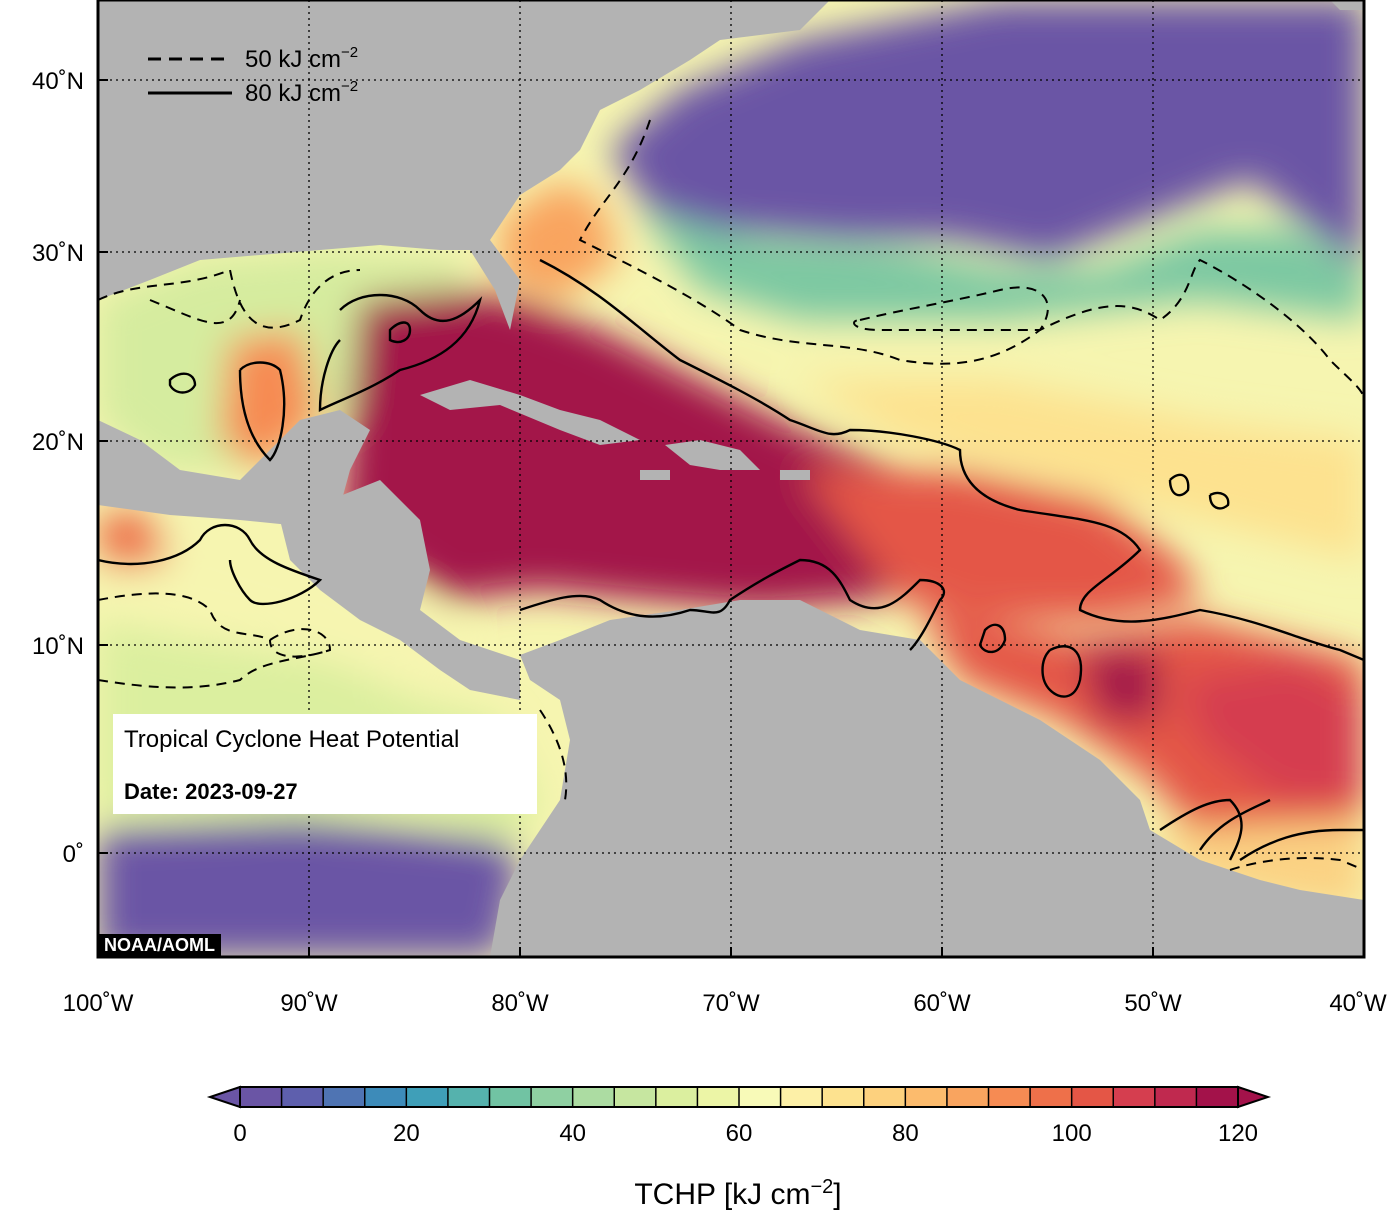 Image resolution: width=1400 pixels, height=1217 pixels. I want to click on longitude-labels: 100˚W 90˚W 80˚W 70˚W 60˚W 50˚W 40˚W, so click(725, 1003).